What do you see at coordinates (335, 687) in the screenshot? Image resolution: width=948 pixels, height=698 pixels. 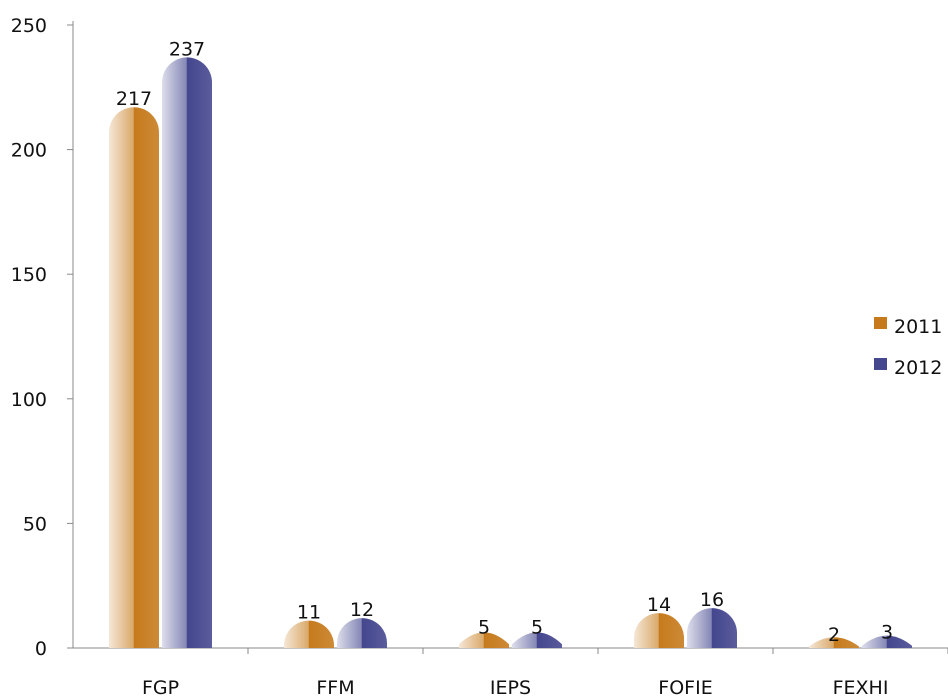 I see `x-category-label: FFM` at bounding box center [335, 687].